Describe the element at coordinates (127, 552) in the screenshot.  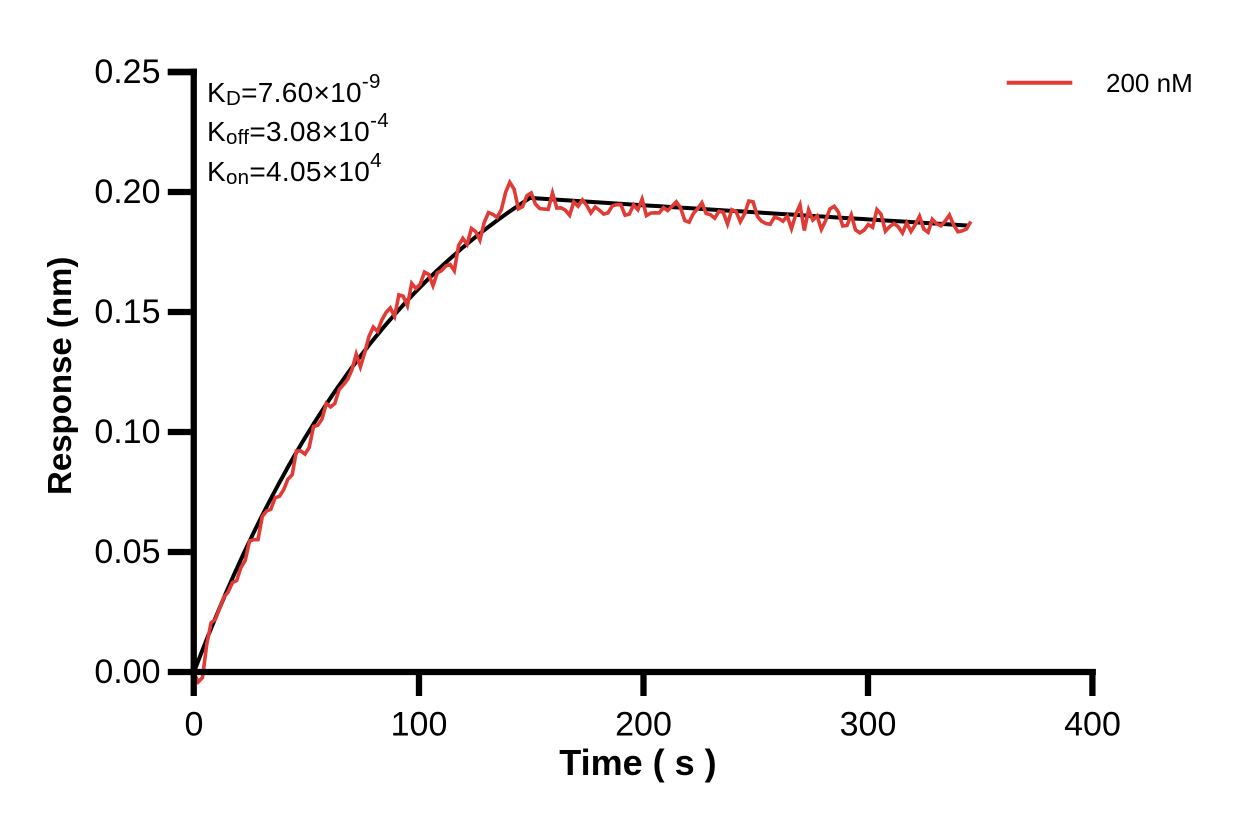
I see `svg-text: 0.05` at that location.